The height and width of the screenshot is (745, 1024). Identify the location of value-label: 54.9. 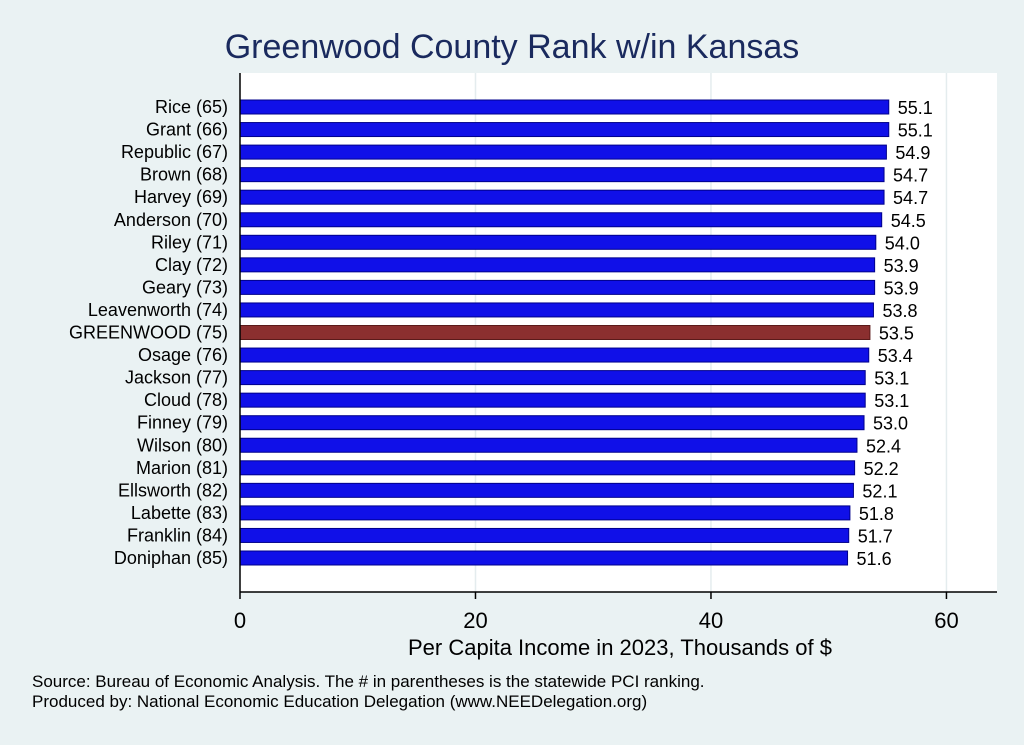
(912, 153).